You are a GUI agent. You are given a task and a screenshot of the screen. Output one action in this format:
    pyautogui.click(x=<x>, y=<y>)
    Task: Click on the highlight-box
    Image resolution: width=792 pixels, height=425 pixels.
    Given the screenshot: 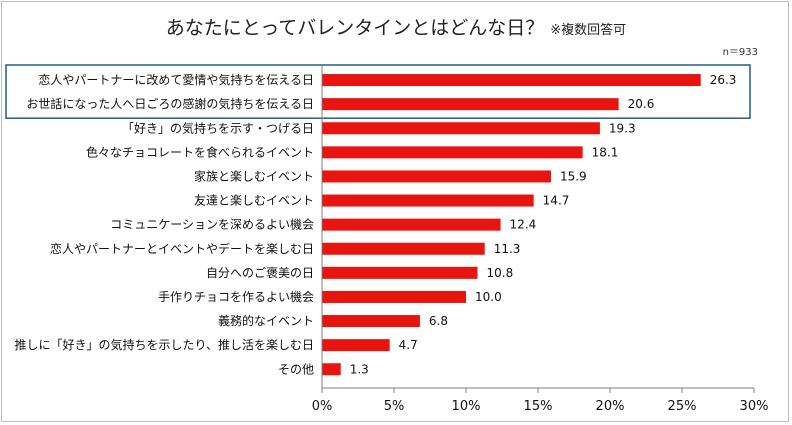 What is the action you would take?
    pyautogui.click(x=378, y=91)
    